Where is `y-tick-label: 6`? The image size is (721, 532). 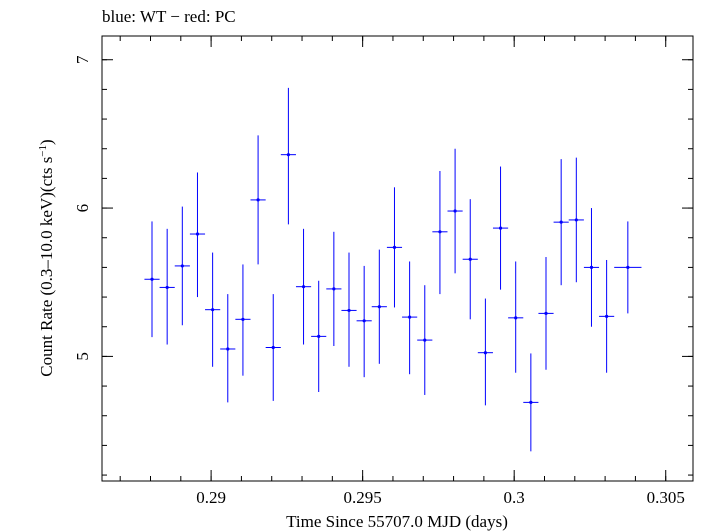
y-tick-label: 6 is located at coordinates (82, 208).